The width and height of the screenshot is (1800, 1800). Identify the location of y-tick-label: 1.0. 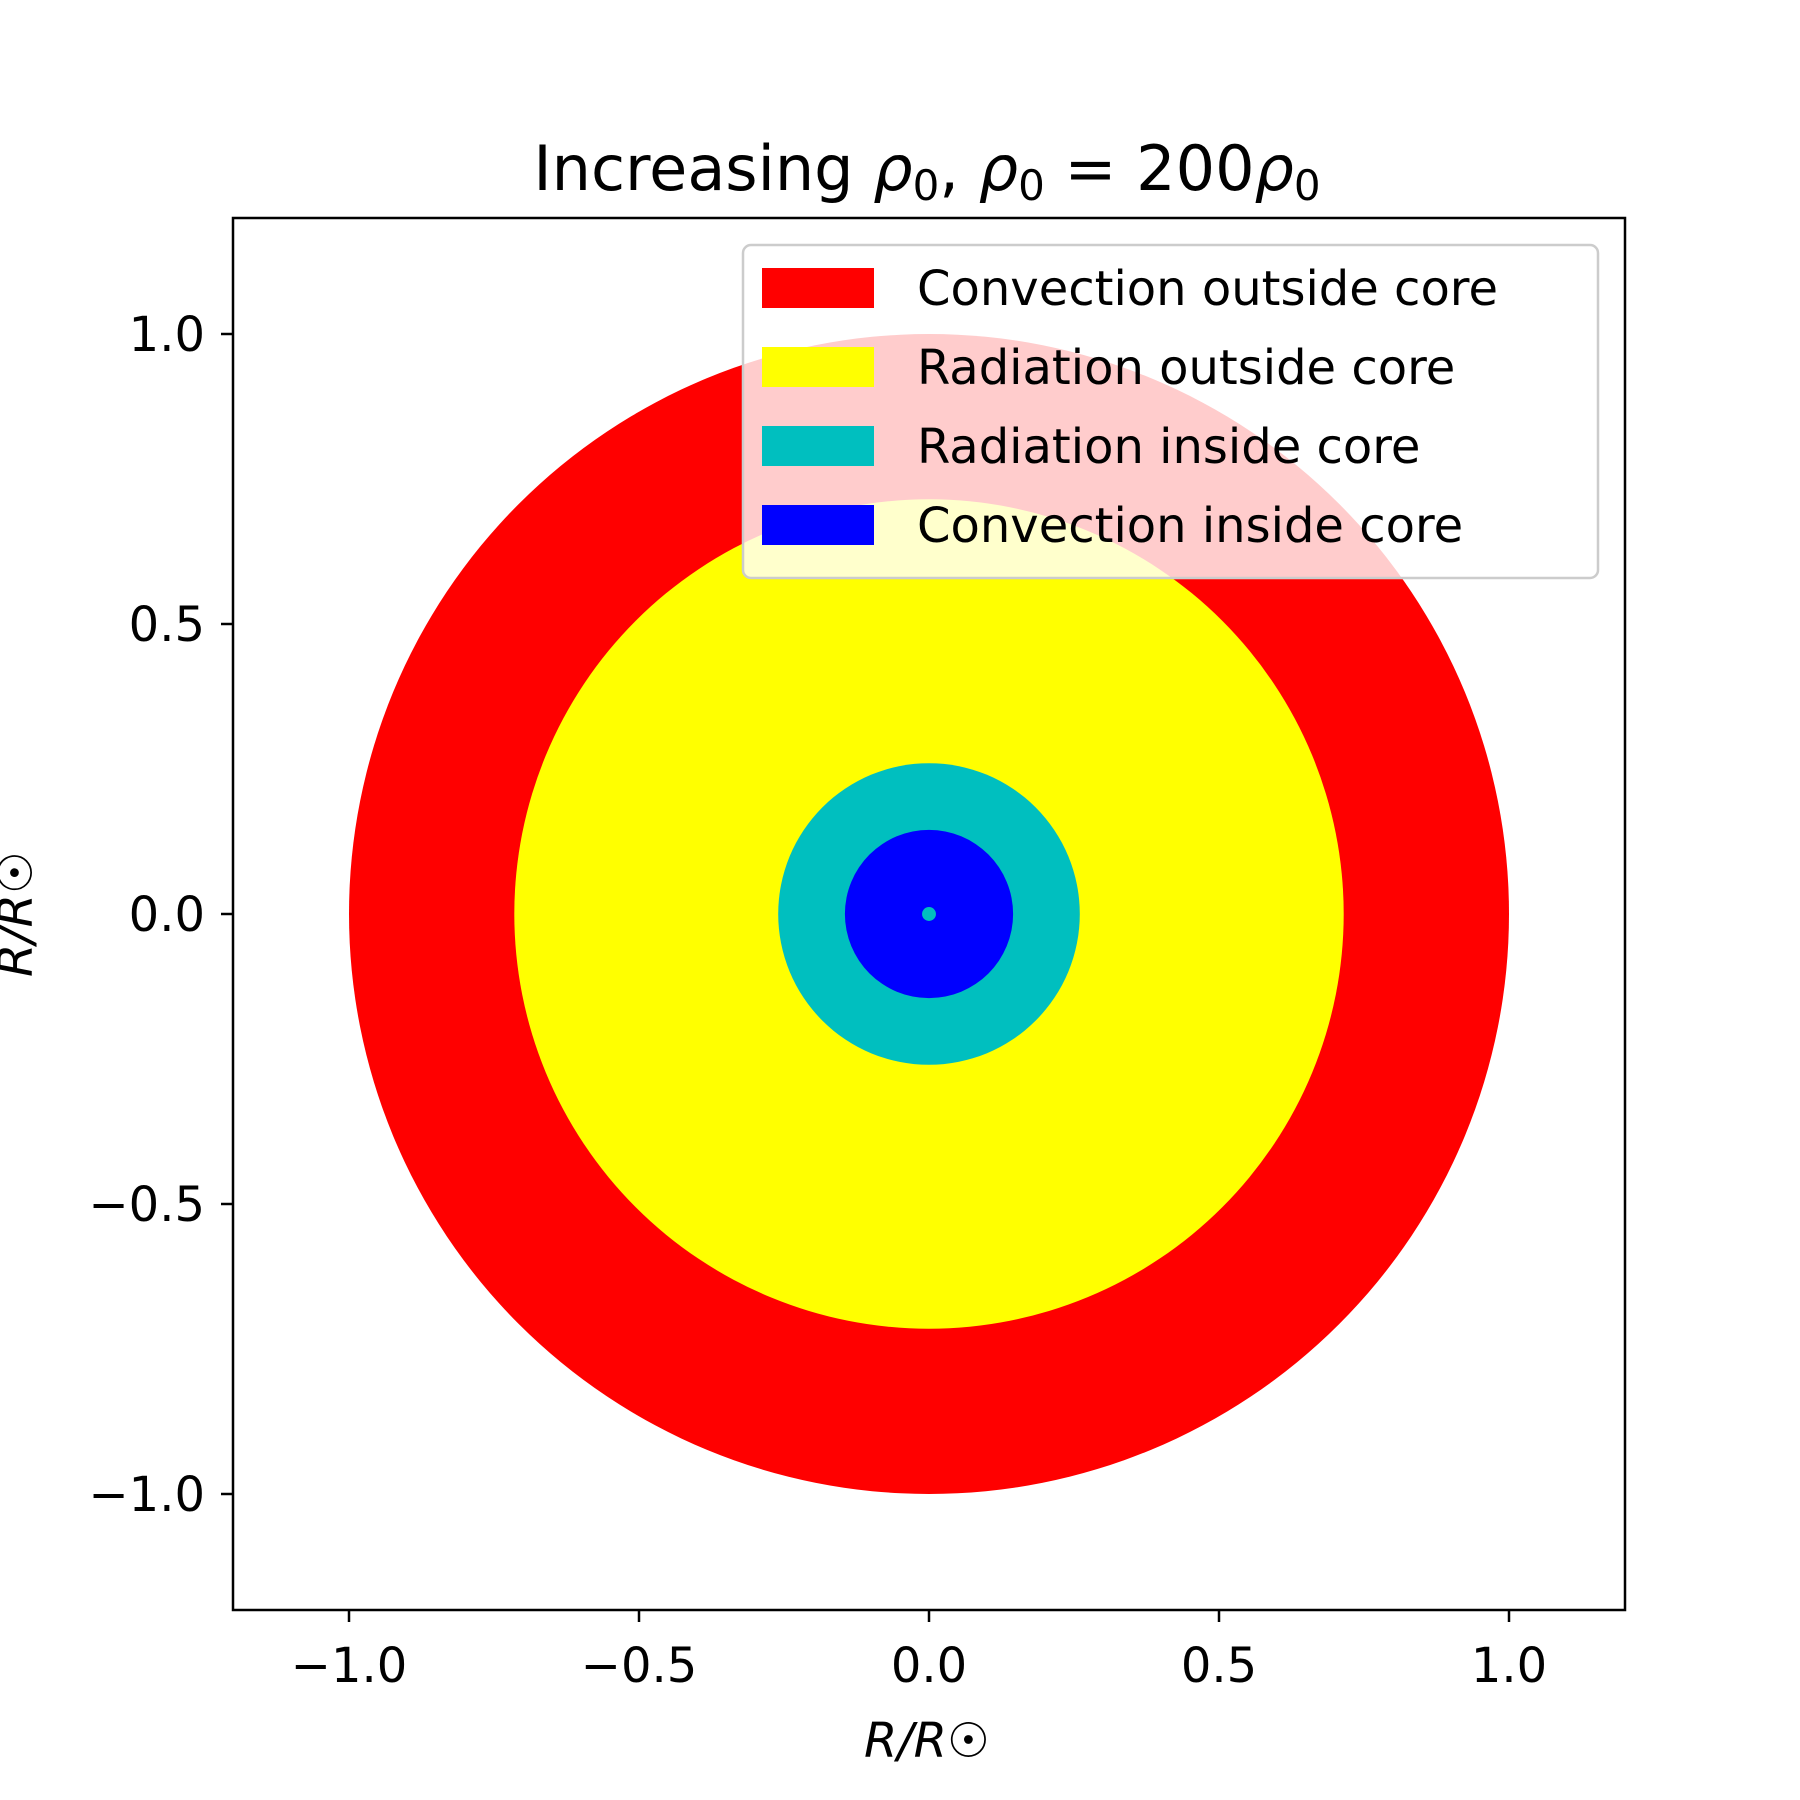
(167, 335).